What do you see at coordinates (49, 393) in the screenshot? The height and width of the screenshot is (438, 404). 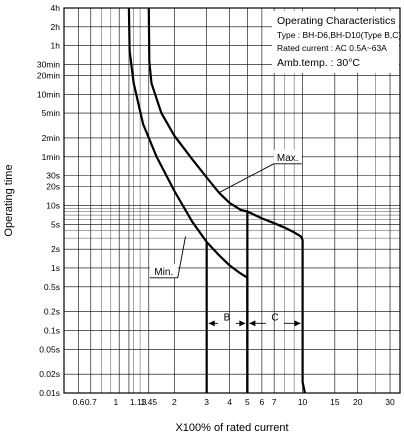 I see `y-tick-label: 0.01s` at bounding box center [49, 393].